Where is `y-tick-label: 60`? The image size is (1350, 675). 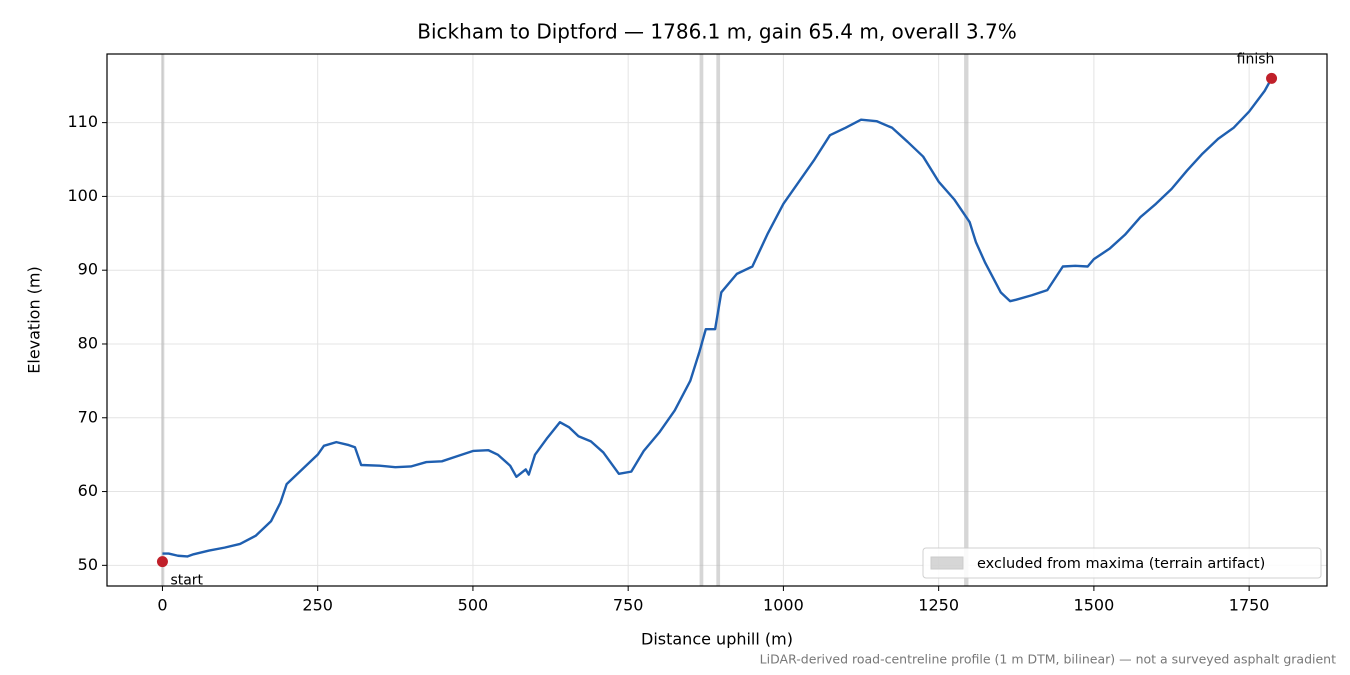 y-tick-label: 60 is located at coordinates (88, 490).